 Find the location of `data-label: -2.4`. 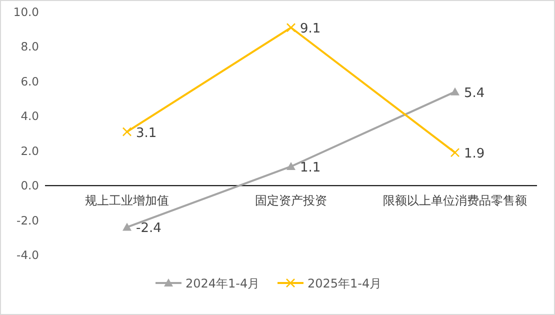

data-label: -2.4 is located at coordinates (149, 228).